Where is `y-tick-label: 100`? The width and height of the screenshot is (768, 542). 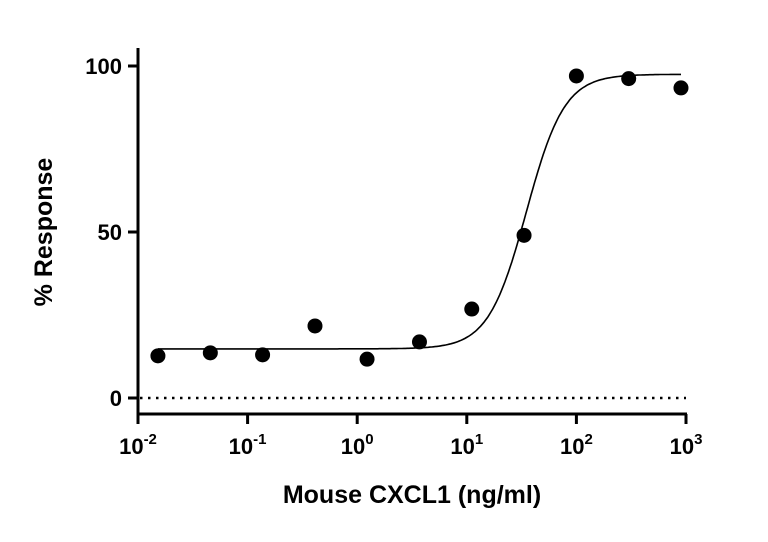 y-tick-label: 100 is located at coordinates (103, 66).